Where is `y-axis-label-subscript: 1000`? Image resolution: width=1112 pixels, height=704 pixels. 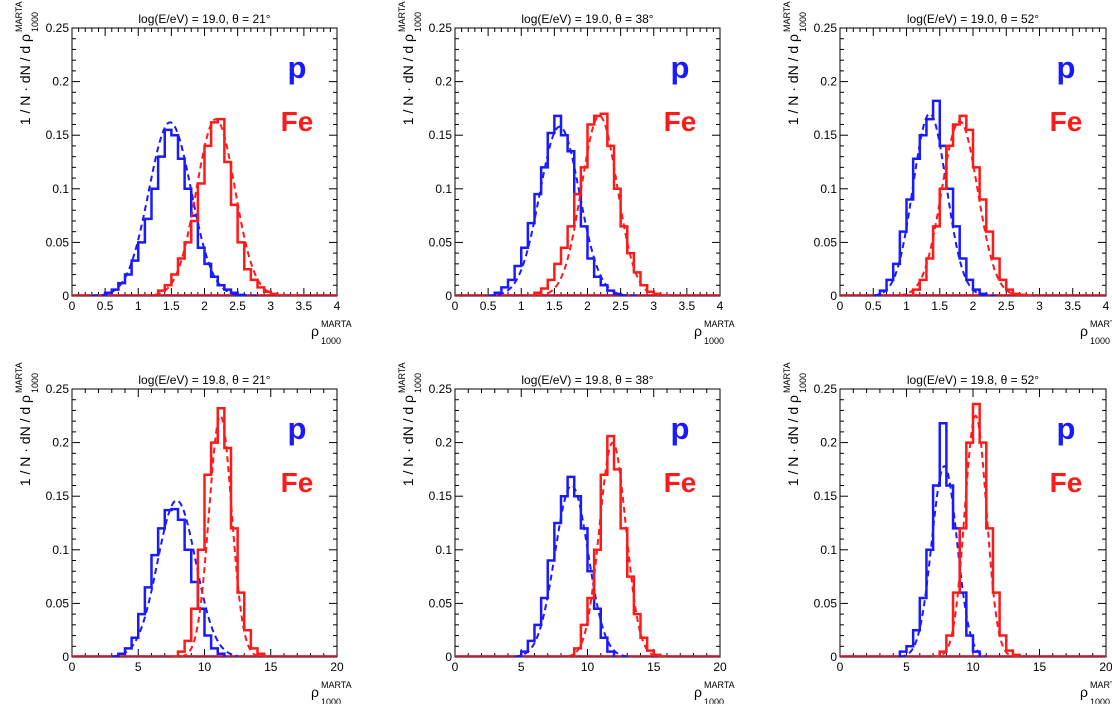 y-axis-label-subscript: 1000 is located at coordinates (803, 22).